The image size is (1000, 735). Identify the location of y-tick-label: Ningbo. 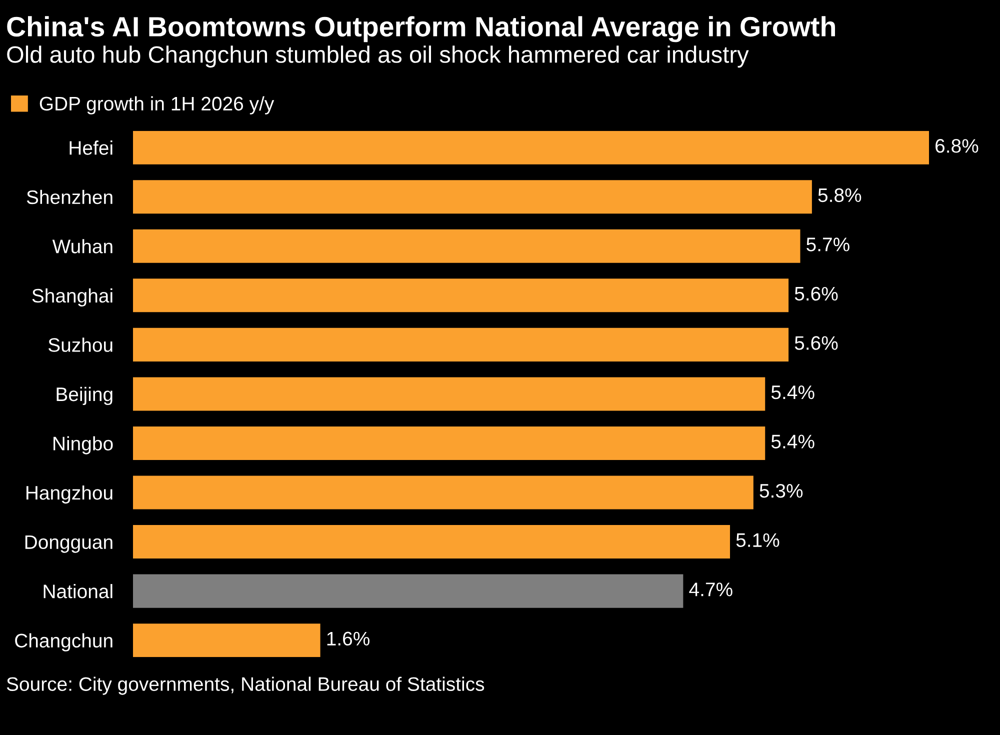
(83, 445).